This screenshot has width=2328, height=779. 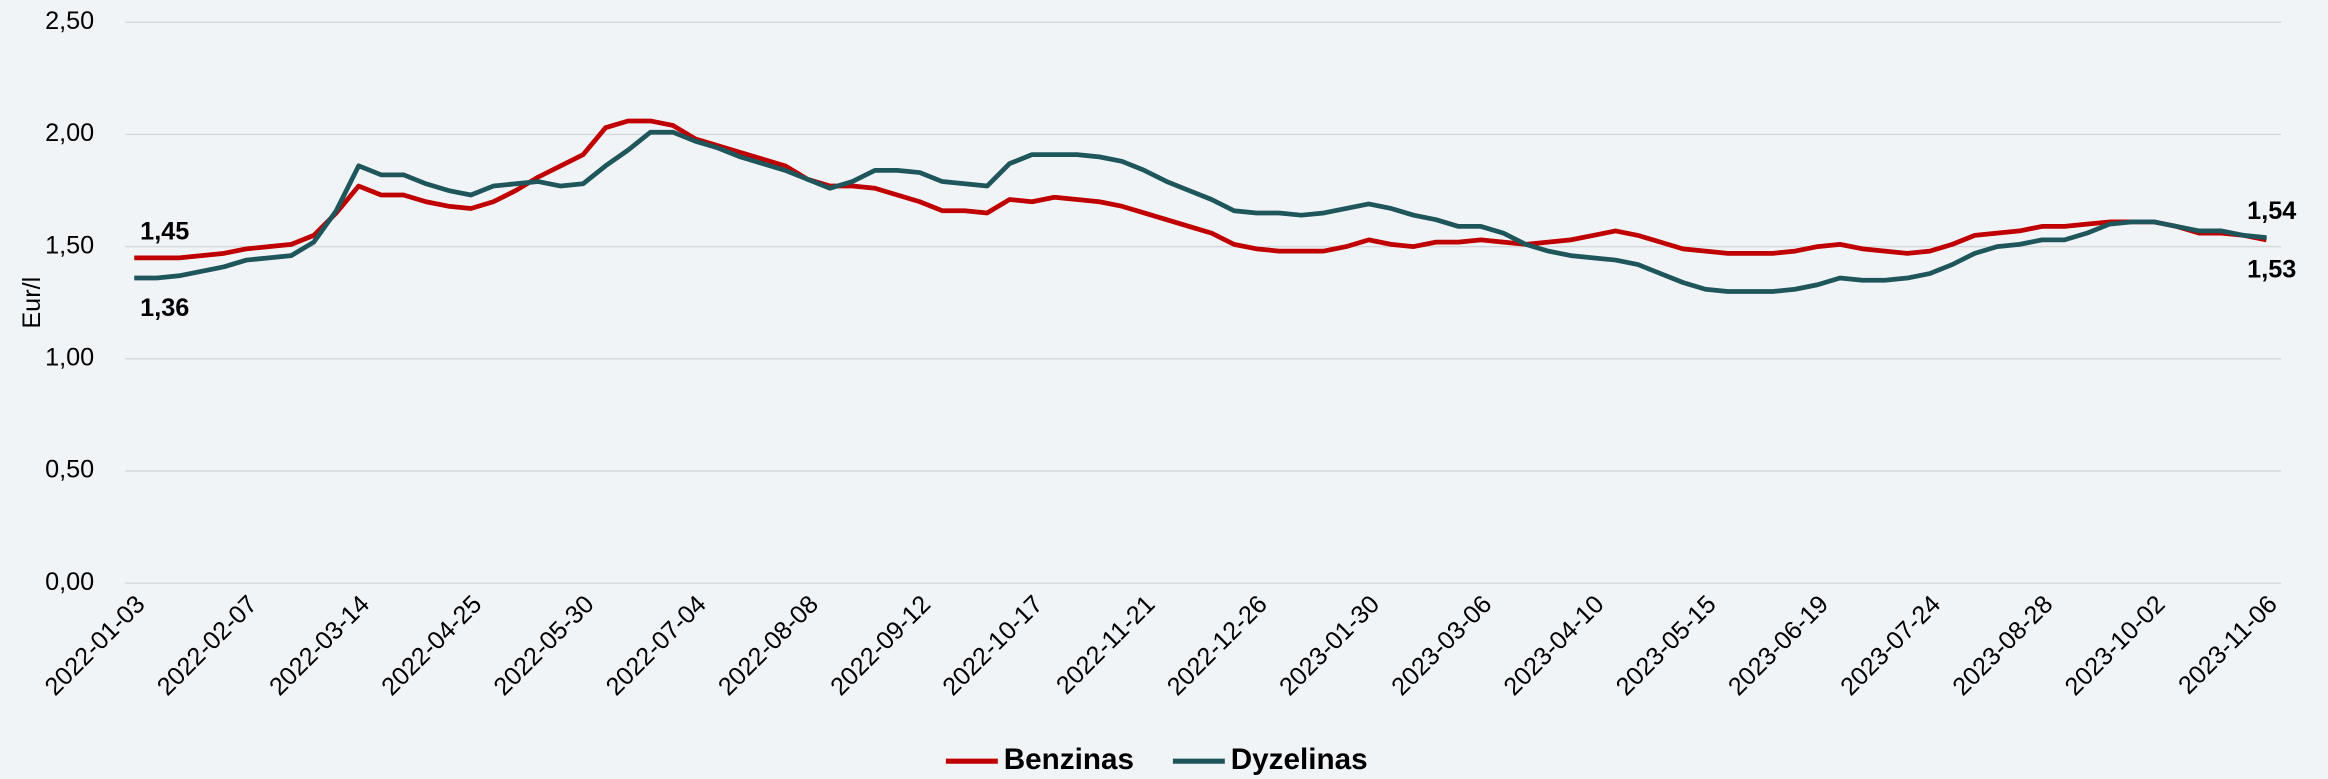 I want to click on legend-label: Dyzelinas, so click(x=1299, y=759).